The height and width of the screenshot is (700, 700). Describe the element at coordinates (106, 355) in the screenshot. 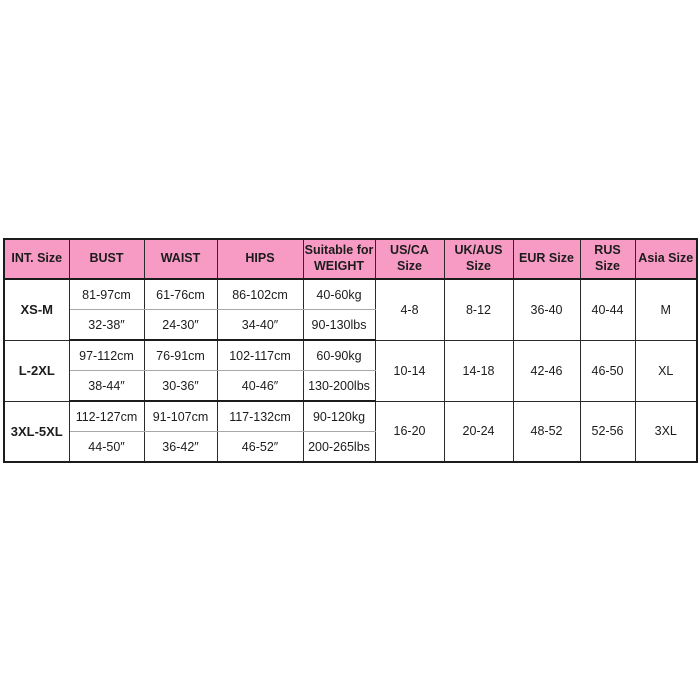

I see `bust-cm-value: 97-112cm` at that location.